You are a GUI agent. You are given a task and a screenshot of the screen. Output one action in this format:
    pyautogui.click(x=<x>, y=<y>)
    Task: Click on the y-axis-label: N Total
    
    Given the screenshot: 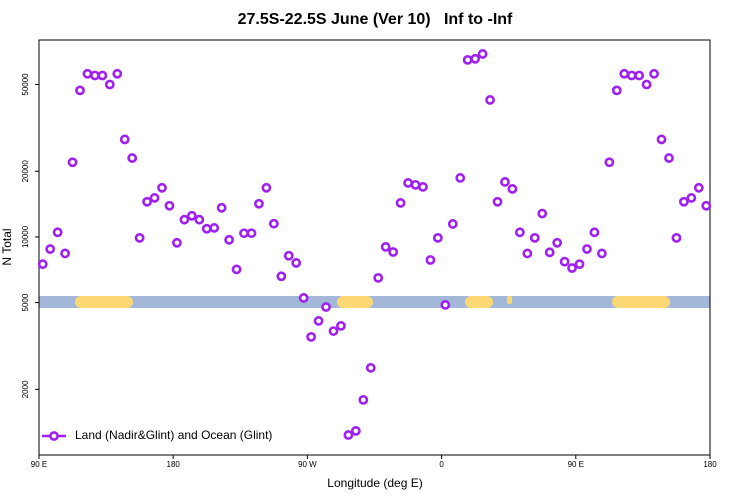 What is the action you would take?
    pyautogui.click(x=7, y=246)
    